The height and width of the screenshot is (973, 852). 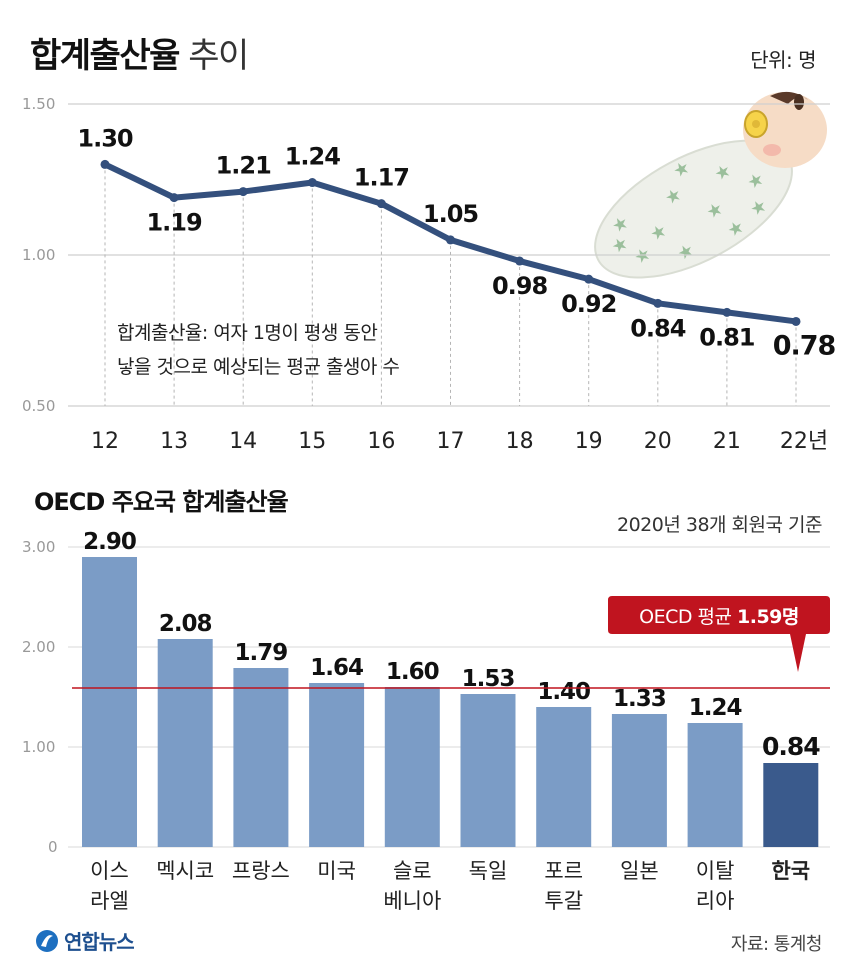 What do you see at coordinates (715, 871) in the screenshot?
I see `category-label: 이탈` at bounding box center [715, 871].